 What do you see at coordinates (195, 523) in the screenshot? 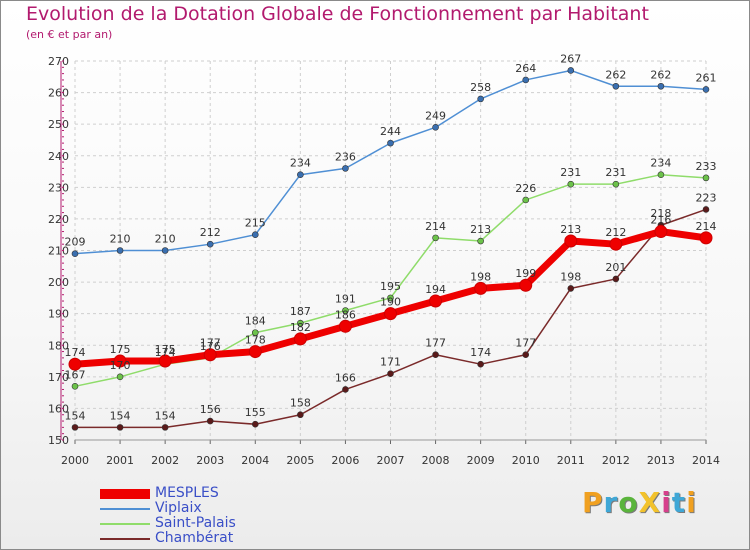
I see `legend-label: Saint-Palais` at bounding box center [195, 523].